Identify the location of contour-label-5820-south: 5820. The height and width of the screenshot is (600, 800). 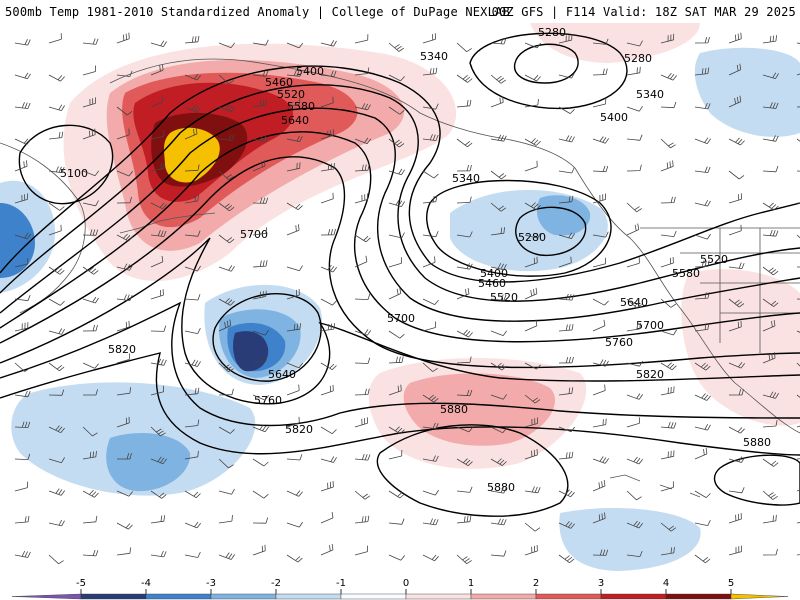
(299, 429).